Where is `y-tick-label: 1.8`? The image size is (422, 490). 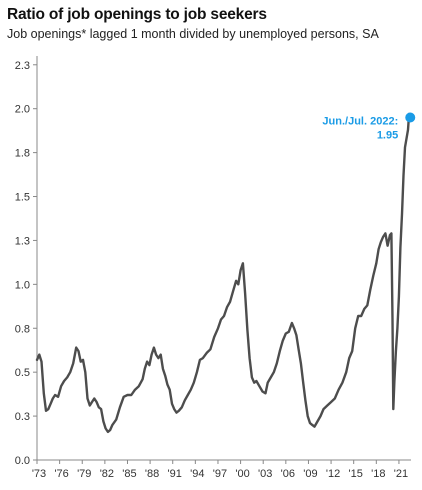
y-tick-label: 1.8 is located at coordinates (22, 154).